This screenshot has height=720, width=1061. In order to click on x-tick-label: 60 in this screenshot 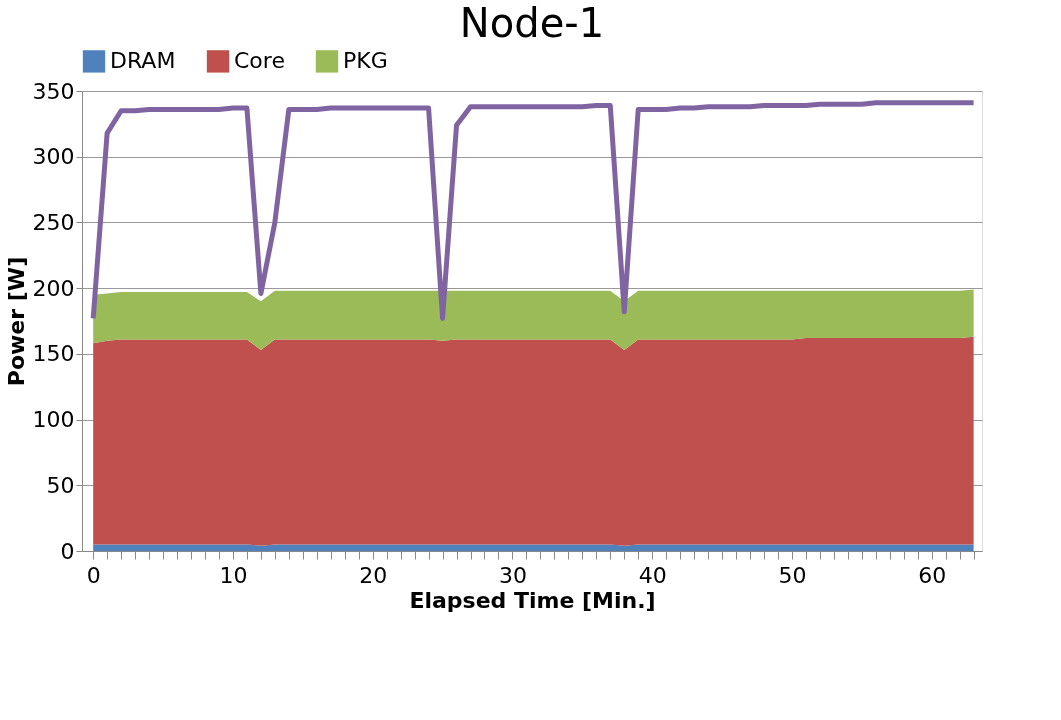, I will do `click(932, 575)`.